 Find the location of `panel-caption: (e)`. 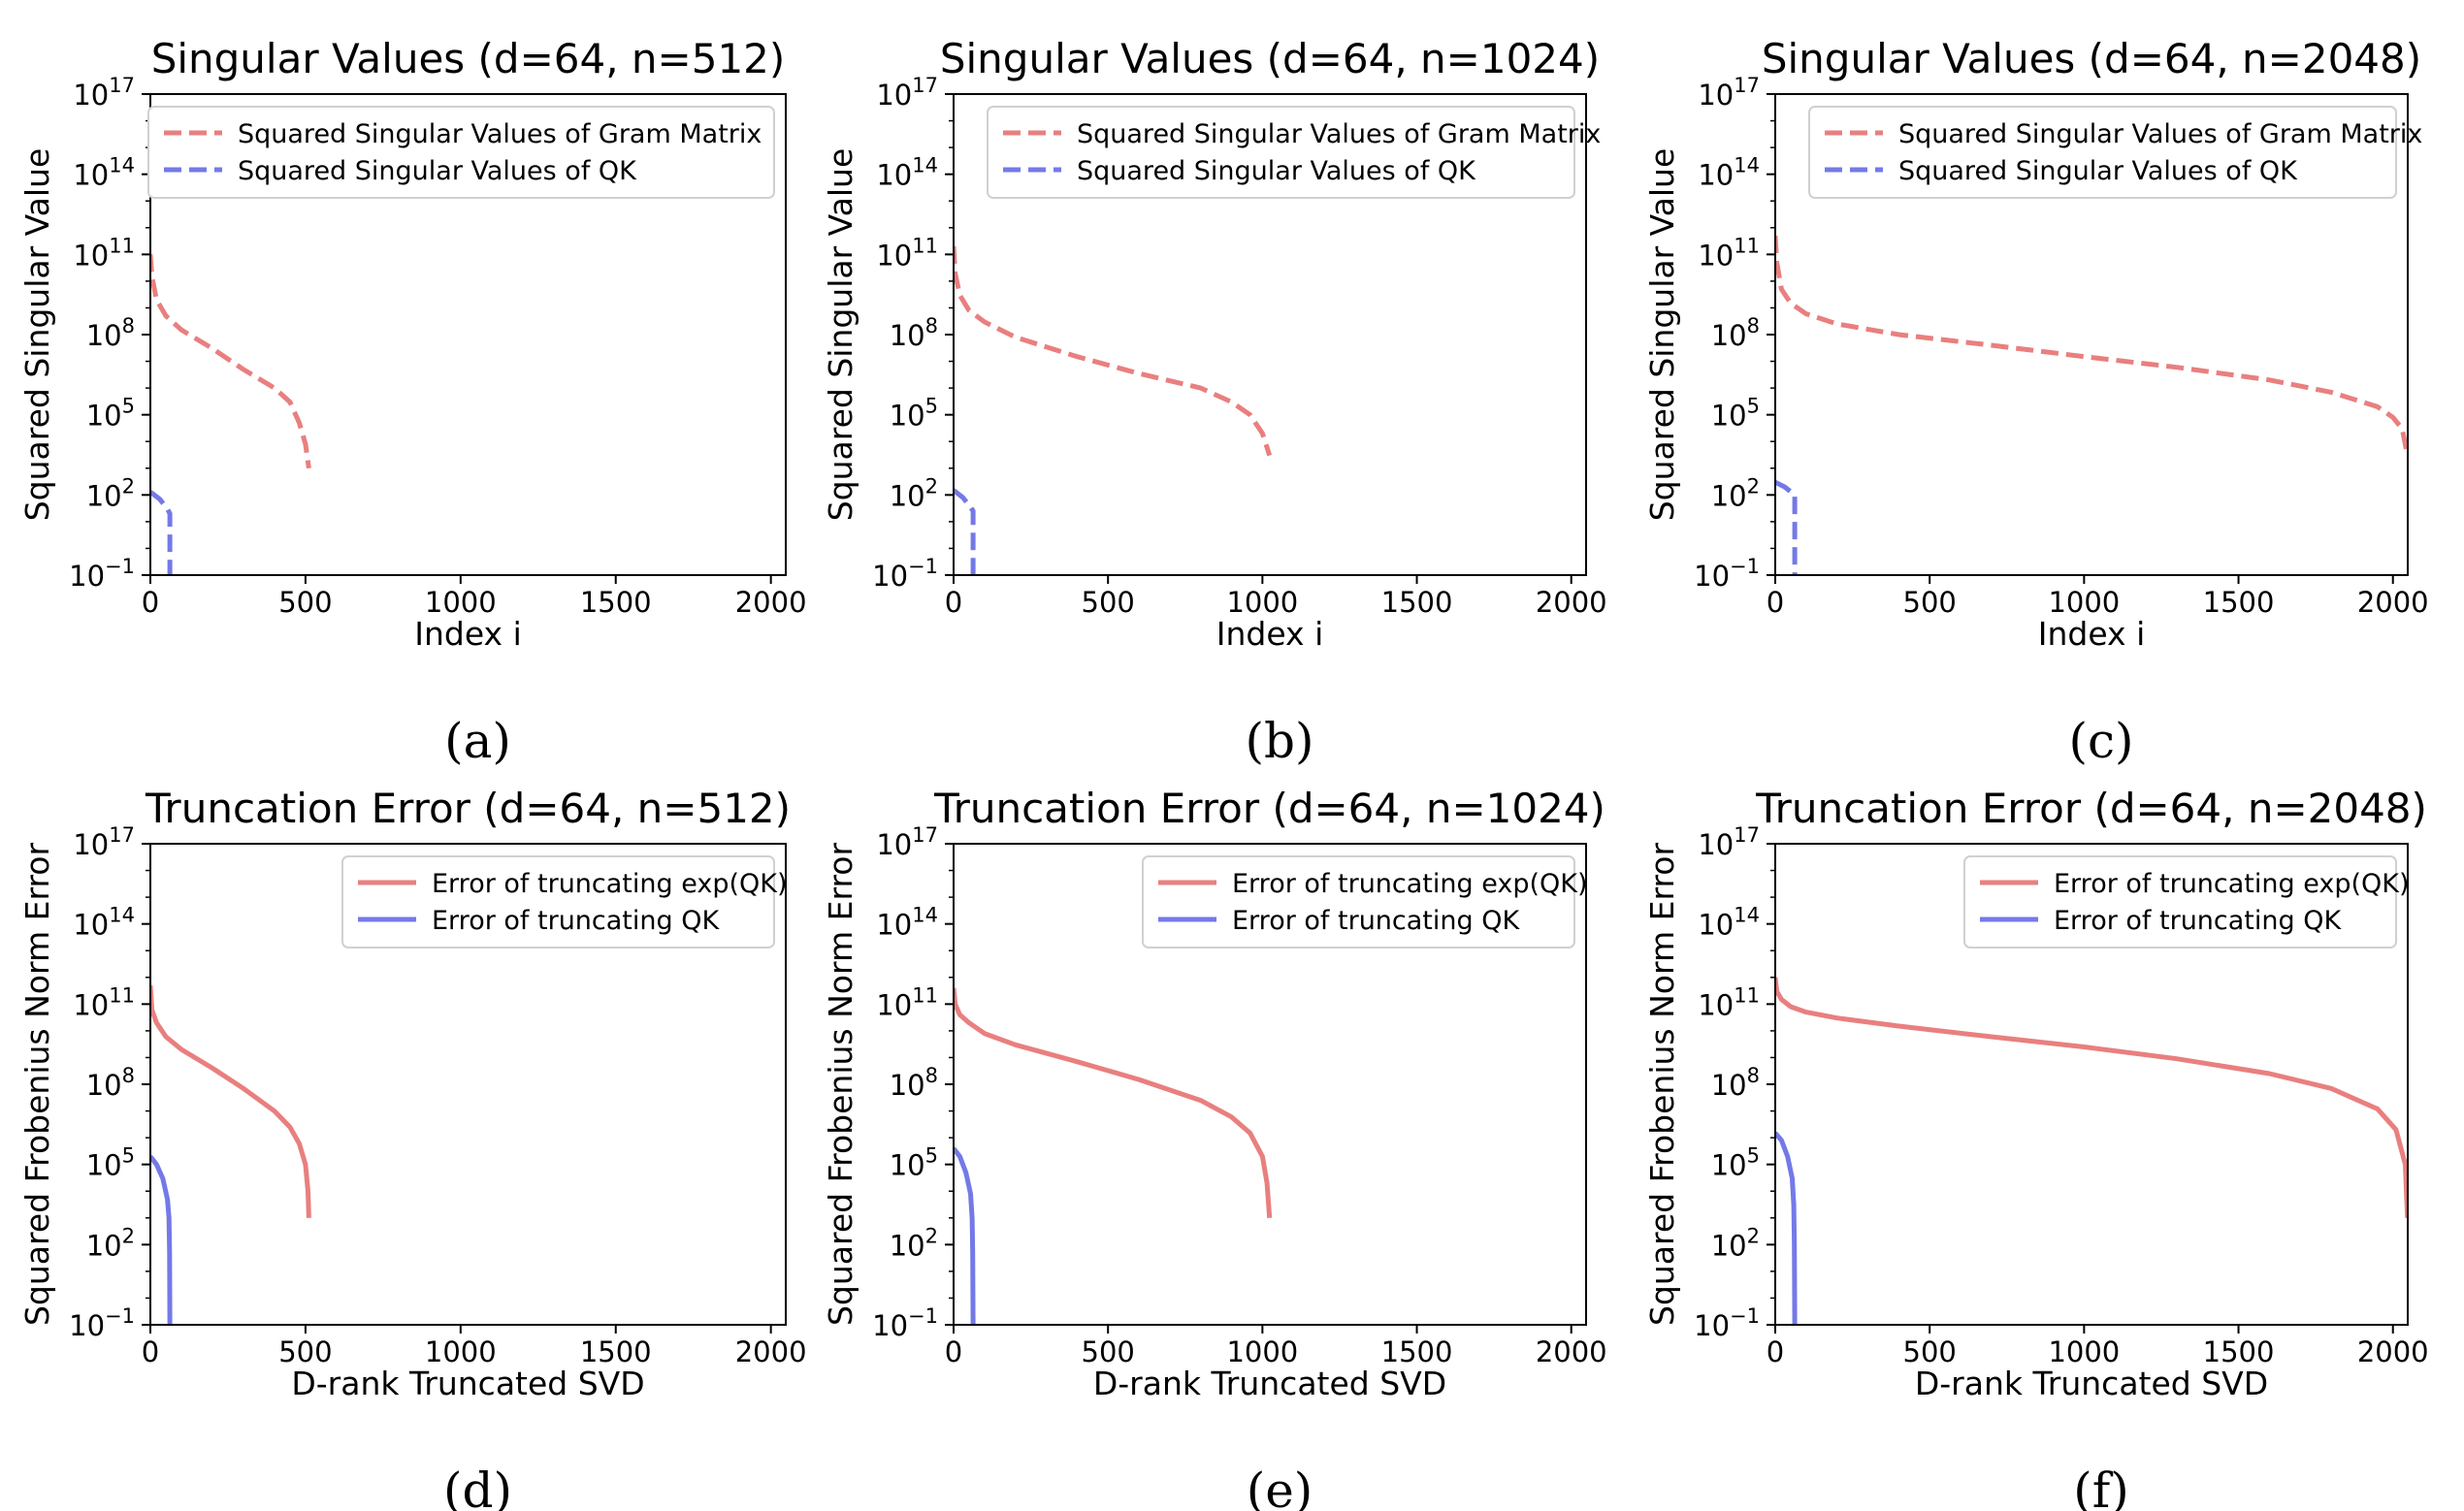

panel-caption: (e) is located at coordinates (1280, 1487).